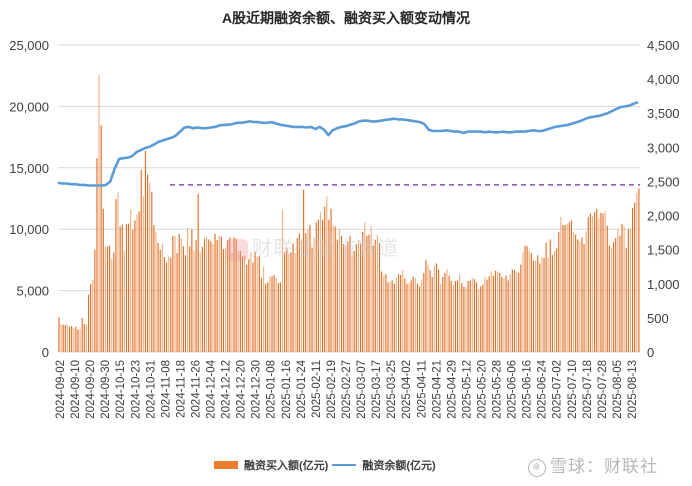 Image resolution: width=692 pixels, height=486 pixels. What do you see at coordinates (663, 181) in the screenshot?
I see `right-y-tick: 2,500` at bounding box center [663, 181].